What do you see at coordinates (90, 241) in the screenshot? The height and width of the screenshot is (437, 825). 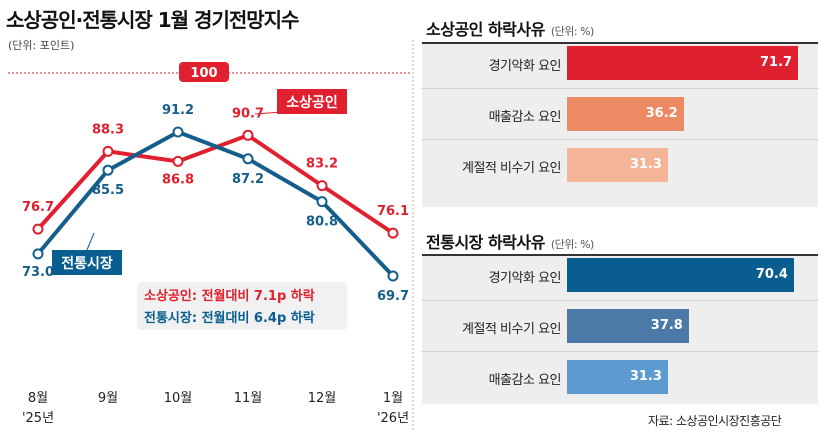 I see `callout-line-market` at bounding box center [90, 241].